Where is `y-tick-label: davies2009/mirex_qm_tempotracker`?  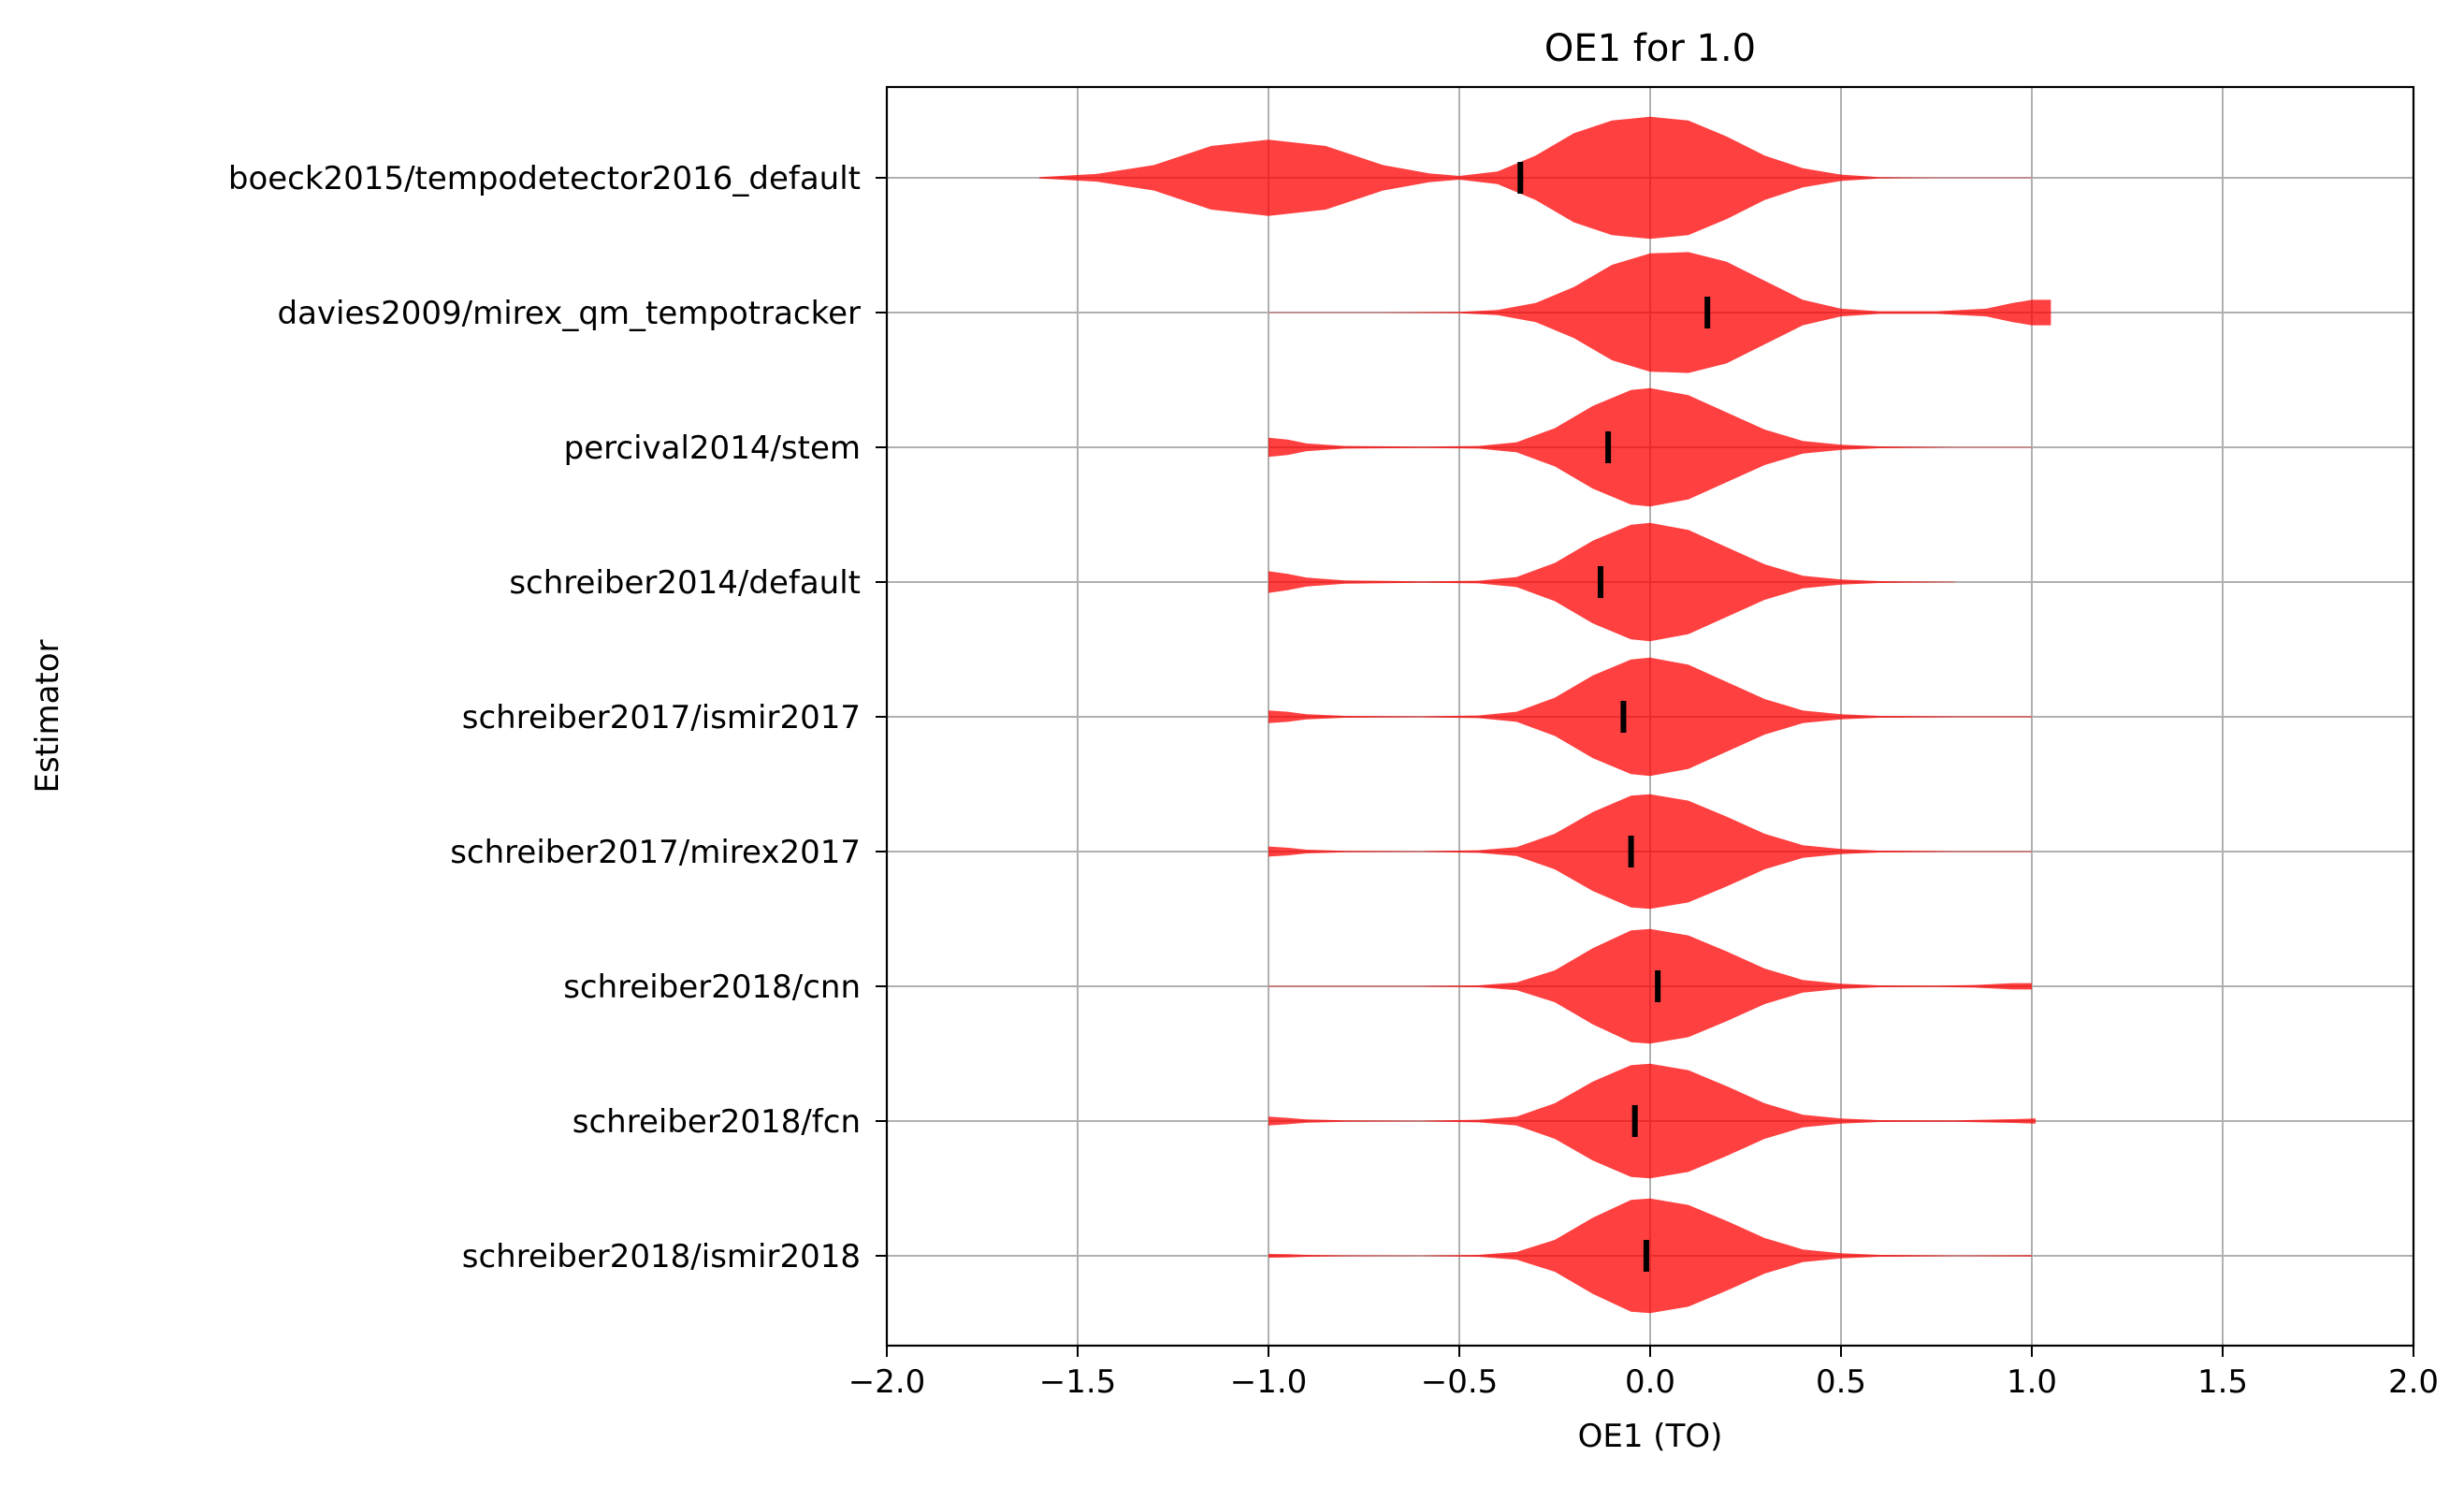
y-tick-label: davies2009/mirex_qm_tempotracker is located at coordinates (569, 313).